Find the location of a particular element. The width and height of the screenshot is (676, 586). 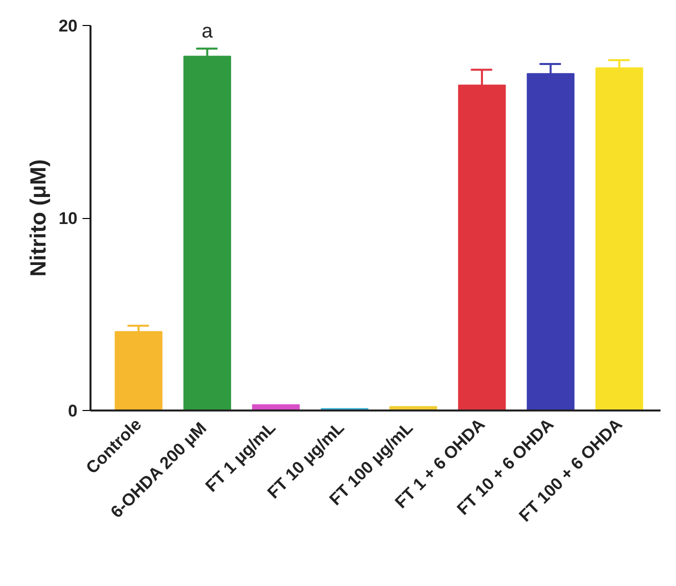

y-tick-label: 20 is located at coordinates (68, 26).